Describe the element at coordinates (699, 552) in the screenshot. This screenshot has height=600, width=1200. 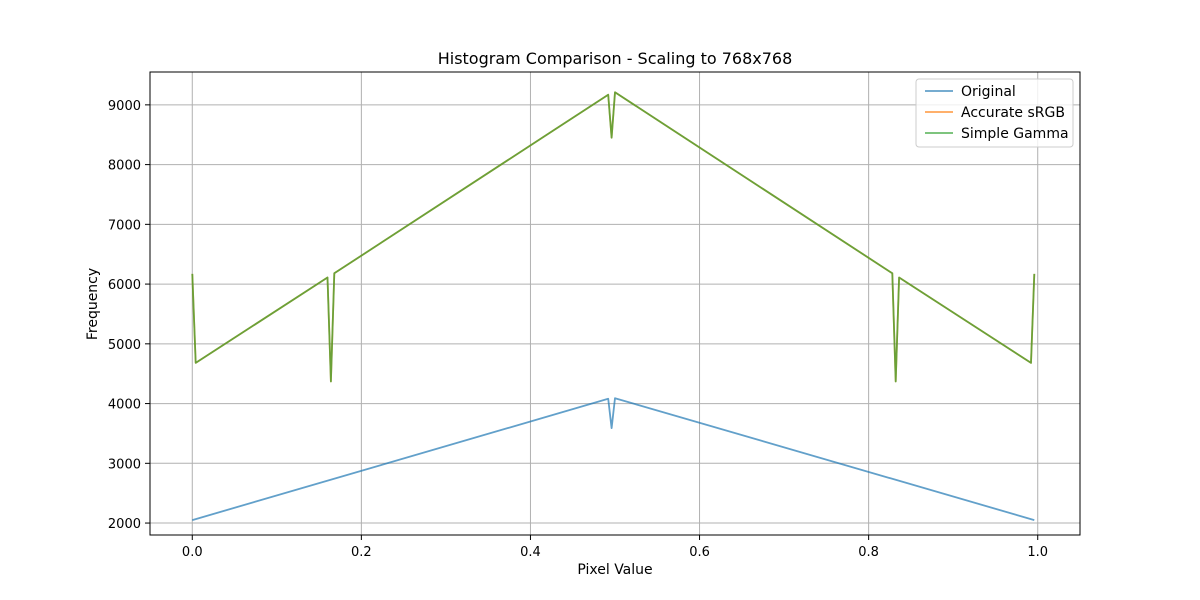
I see `x-tick-label: 0.6` at that location.